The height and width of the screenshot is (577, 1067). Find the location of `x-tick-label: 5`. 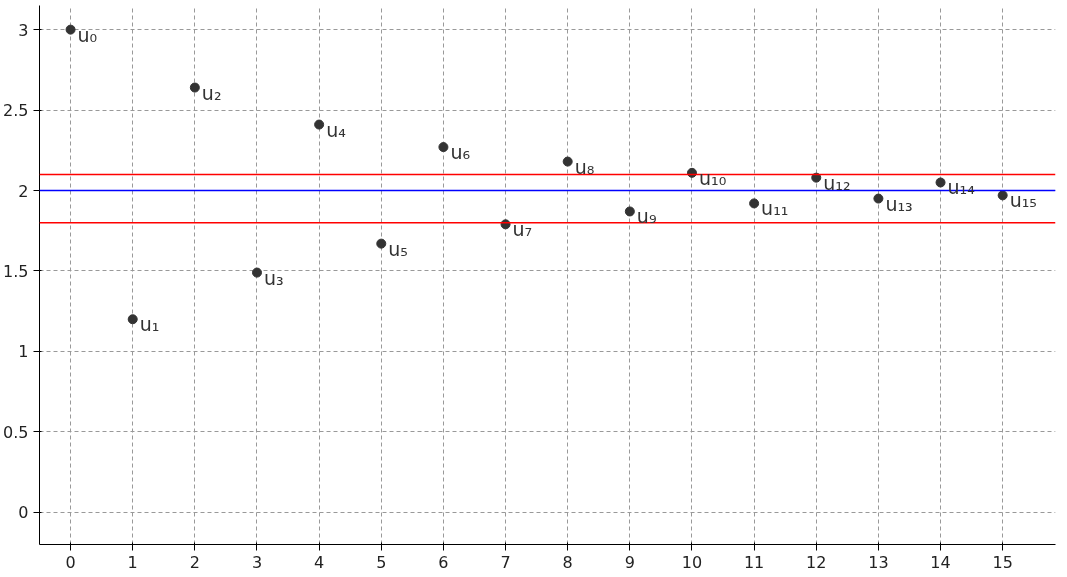

x-tick-label: 5 is located at coordinates (381, 562).